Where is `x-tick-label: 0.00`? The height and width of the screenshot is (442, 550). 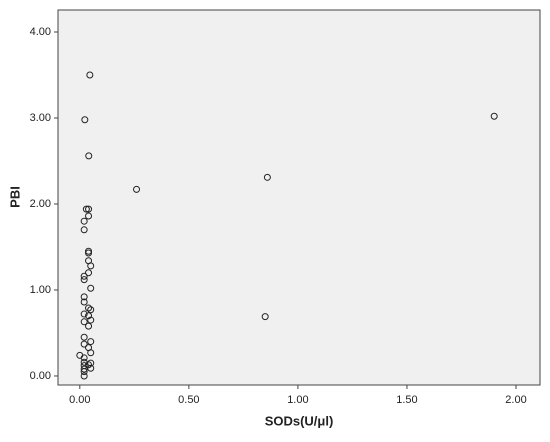
x-tick-label: 0.00 is located at coordinates (79, 400).